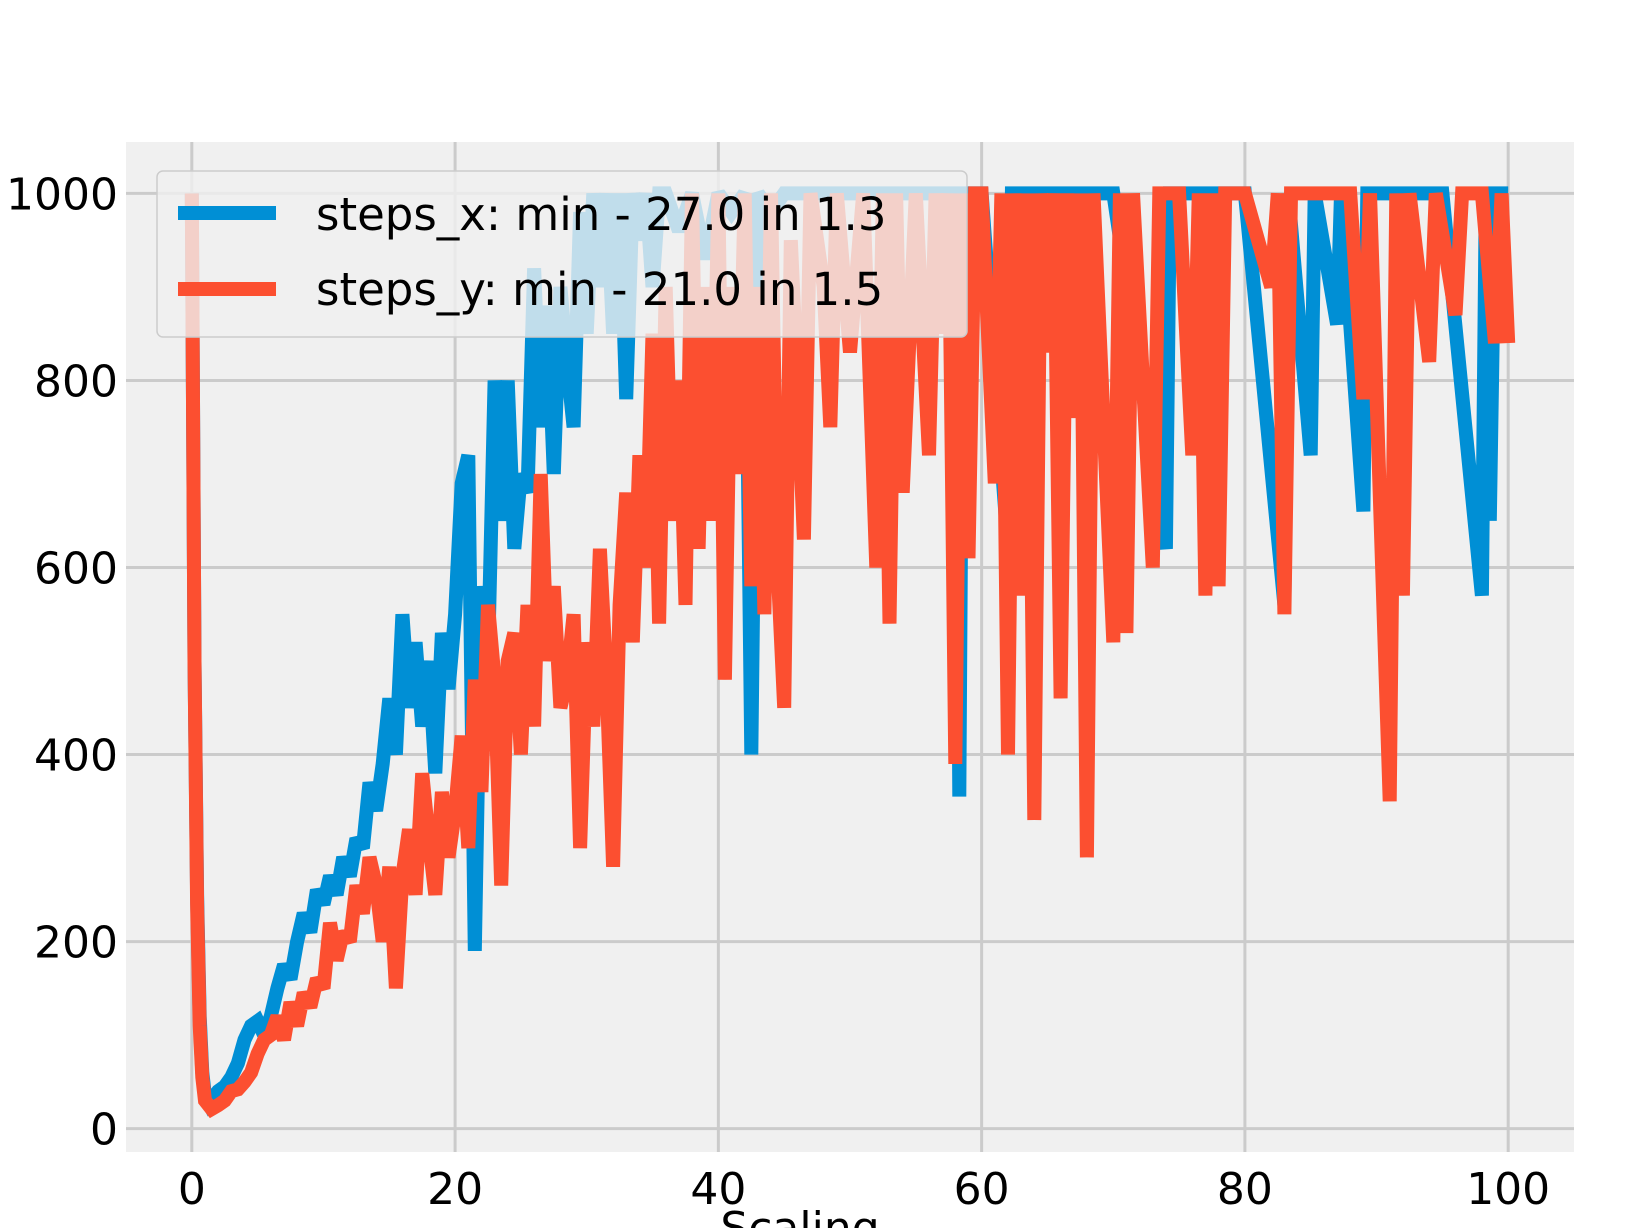  I want to click on y-tick-label: 400, so click(76, 756).